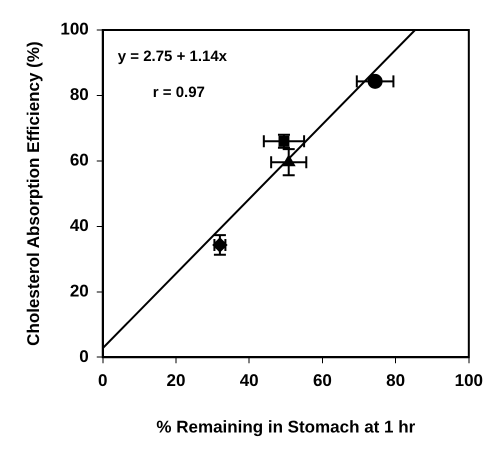 The height and width of the screenshot is (450, 491). What do you see at coordinates (322, 380) in the screenshot?
I see `x-tick-label: 60` at bounding box center [322, 380].